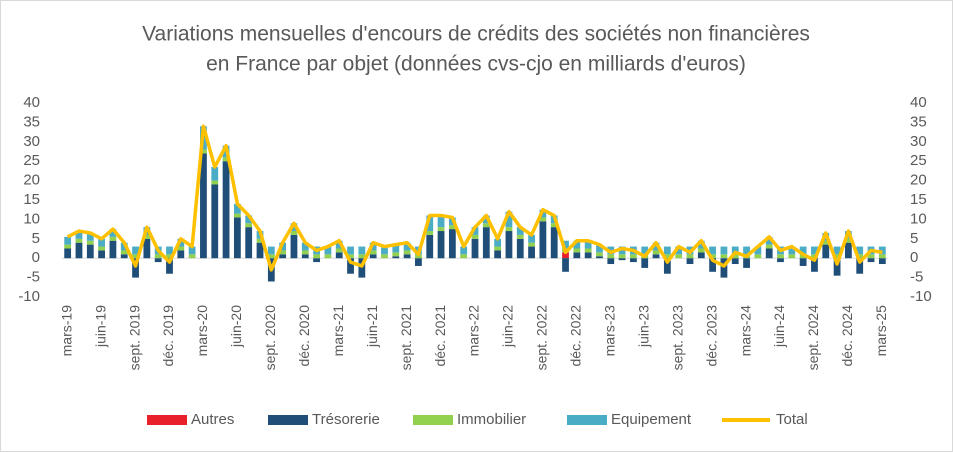 The height and width of the screenshot is (452, 953). What do you see at coordinates (270, 338) in the screenshot?
I see `x-tick-label: sept. 2020` at bounding box center [270, 338].